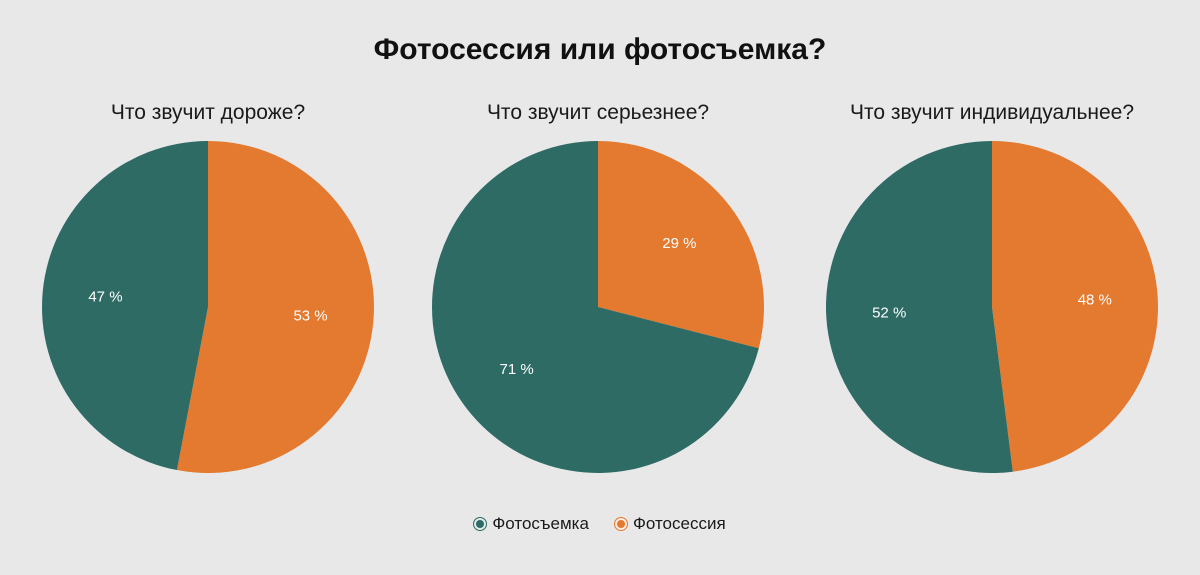  I want to click on pie-3-slice-fotosyemka, so click(919, 307).